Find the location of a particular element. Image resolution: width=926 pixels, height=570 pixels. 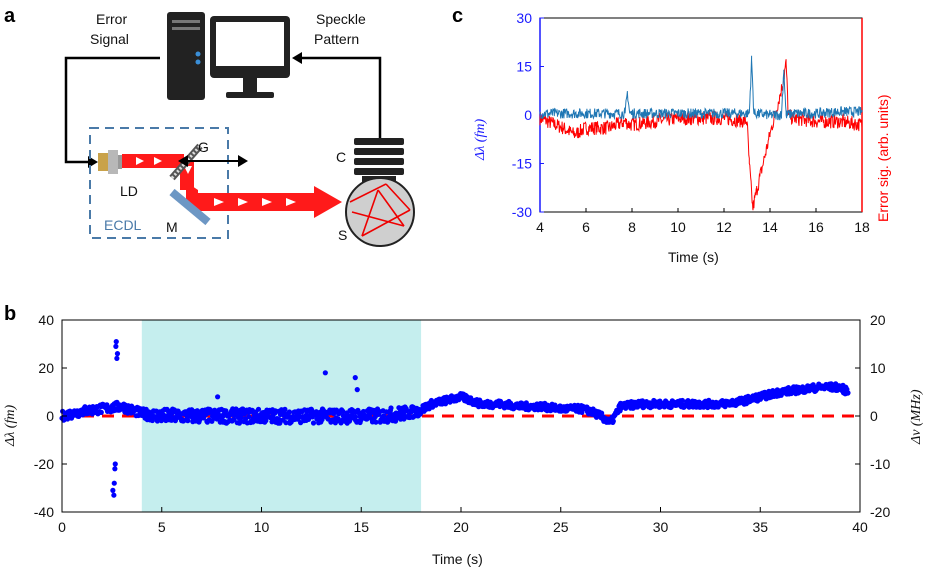

ecdl-box is located at coordinates (159, 183).